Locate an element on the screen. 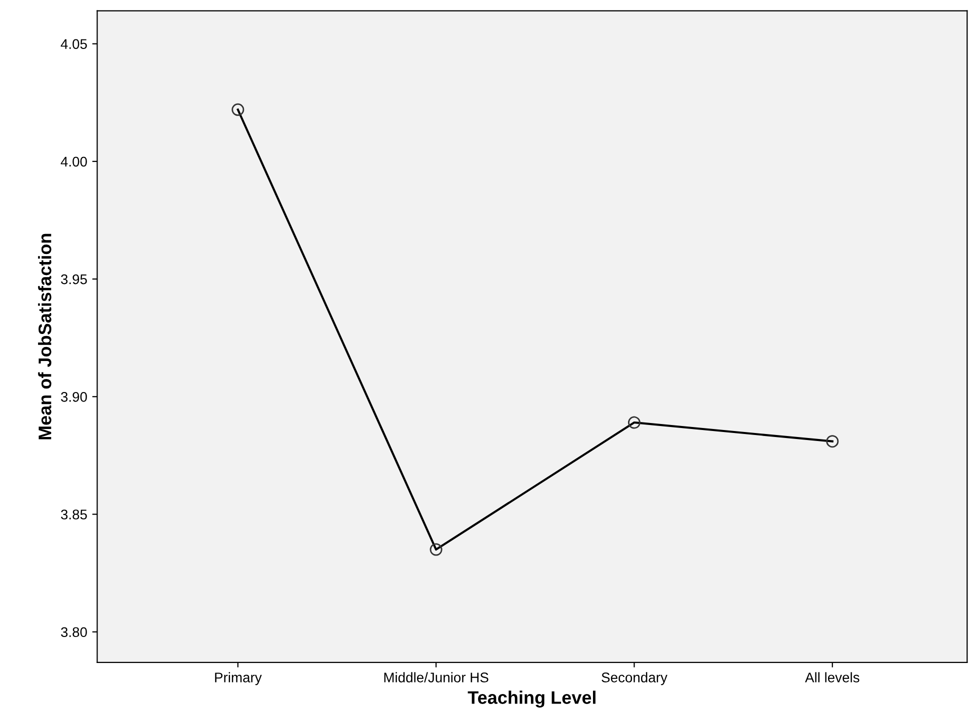 Image resolution: width=972 pixels, height=724 pixels. x-tick-label: All levels is located at coordinates (832, 677).